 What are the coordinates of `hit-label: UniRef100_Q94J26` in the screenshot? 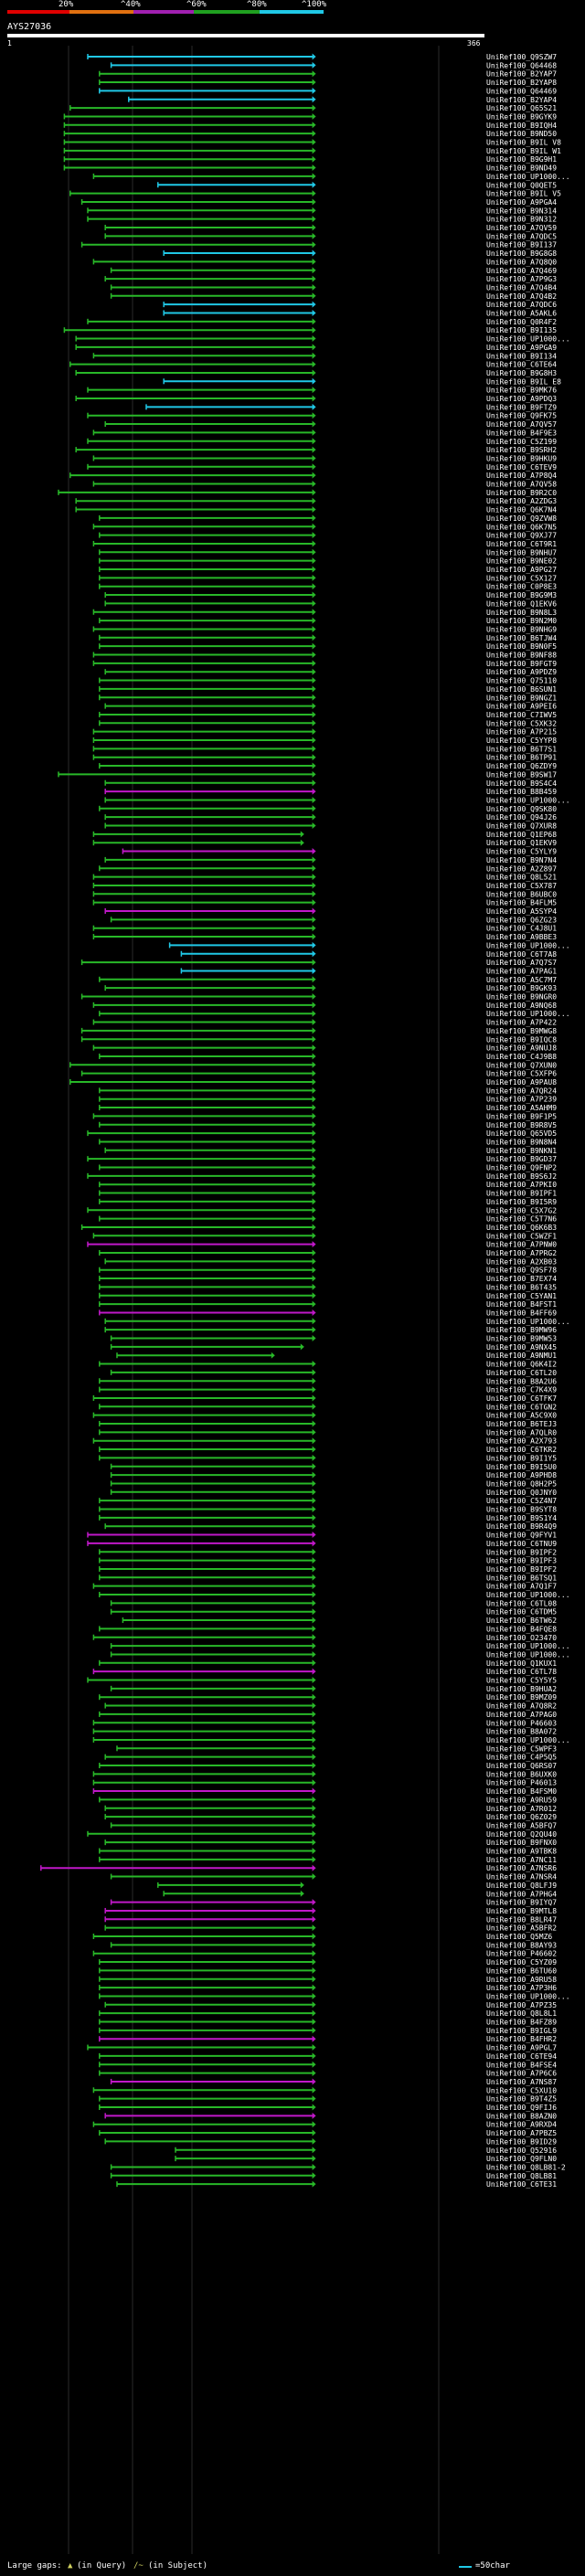 It's located at (521, 817).